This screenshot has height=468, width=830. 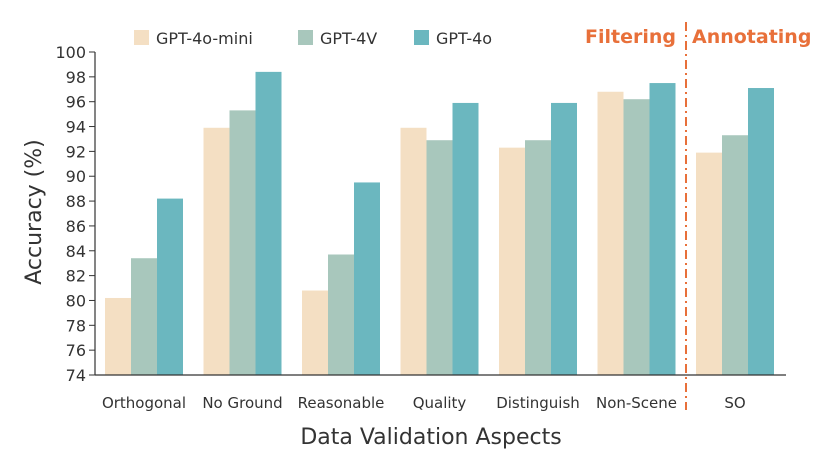 What do you see at coordinates (430, 437) in the screenshot?
I see `x-axis-title: Data Validation Aspects` at bounding box center [430, 437].